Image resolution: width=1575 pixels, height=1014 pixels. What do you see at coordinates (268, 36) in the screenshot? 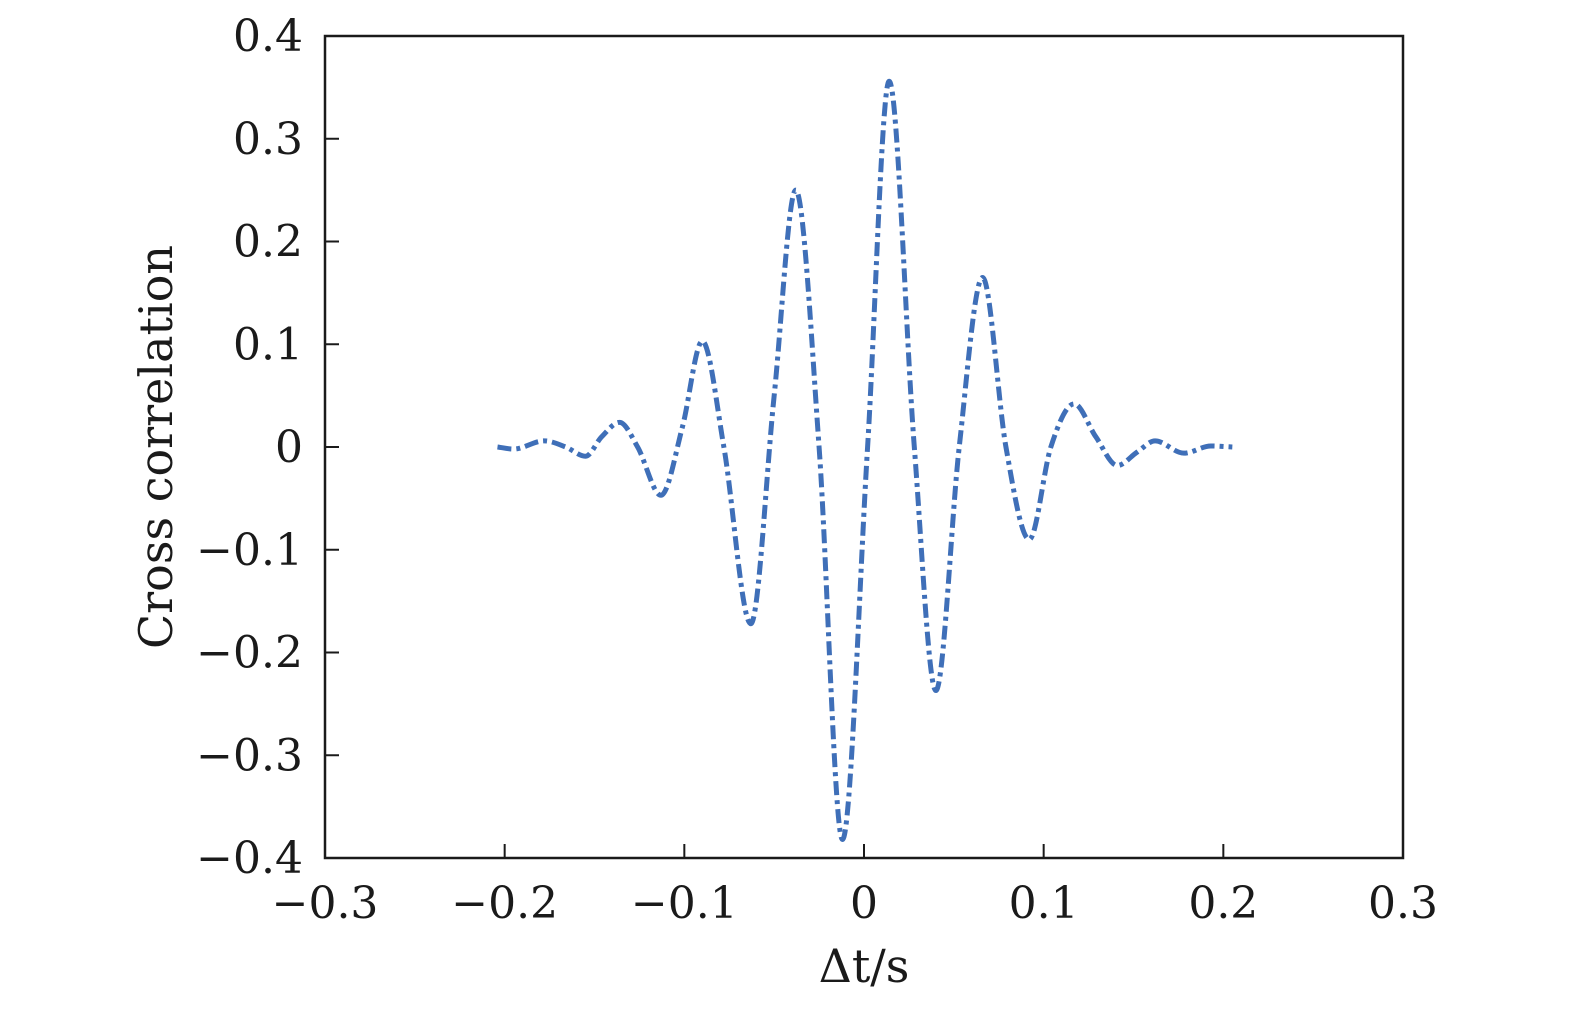
I see `y-tick-label: 0.4` at bounding box center [268, 36].